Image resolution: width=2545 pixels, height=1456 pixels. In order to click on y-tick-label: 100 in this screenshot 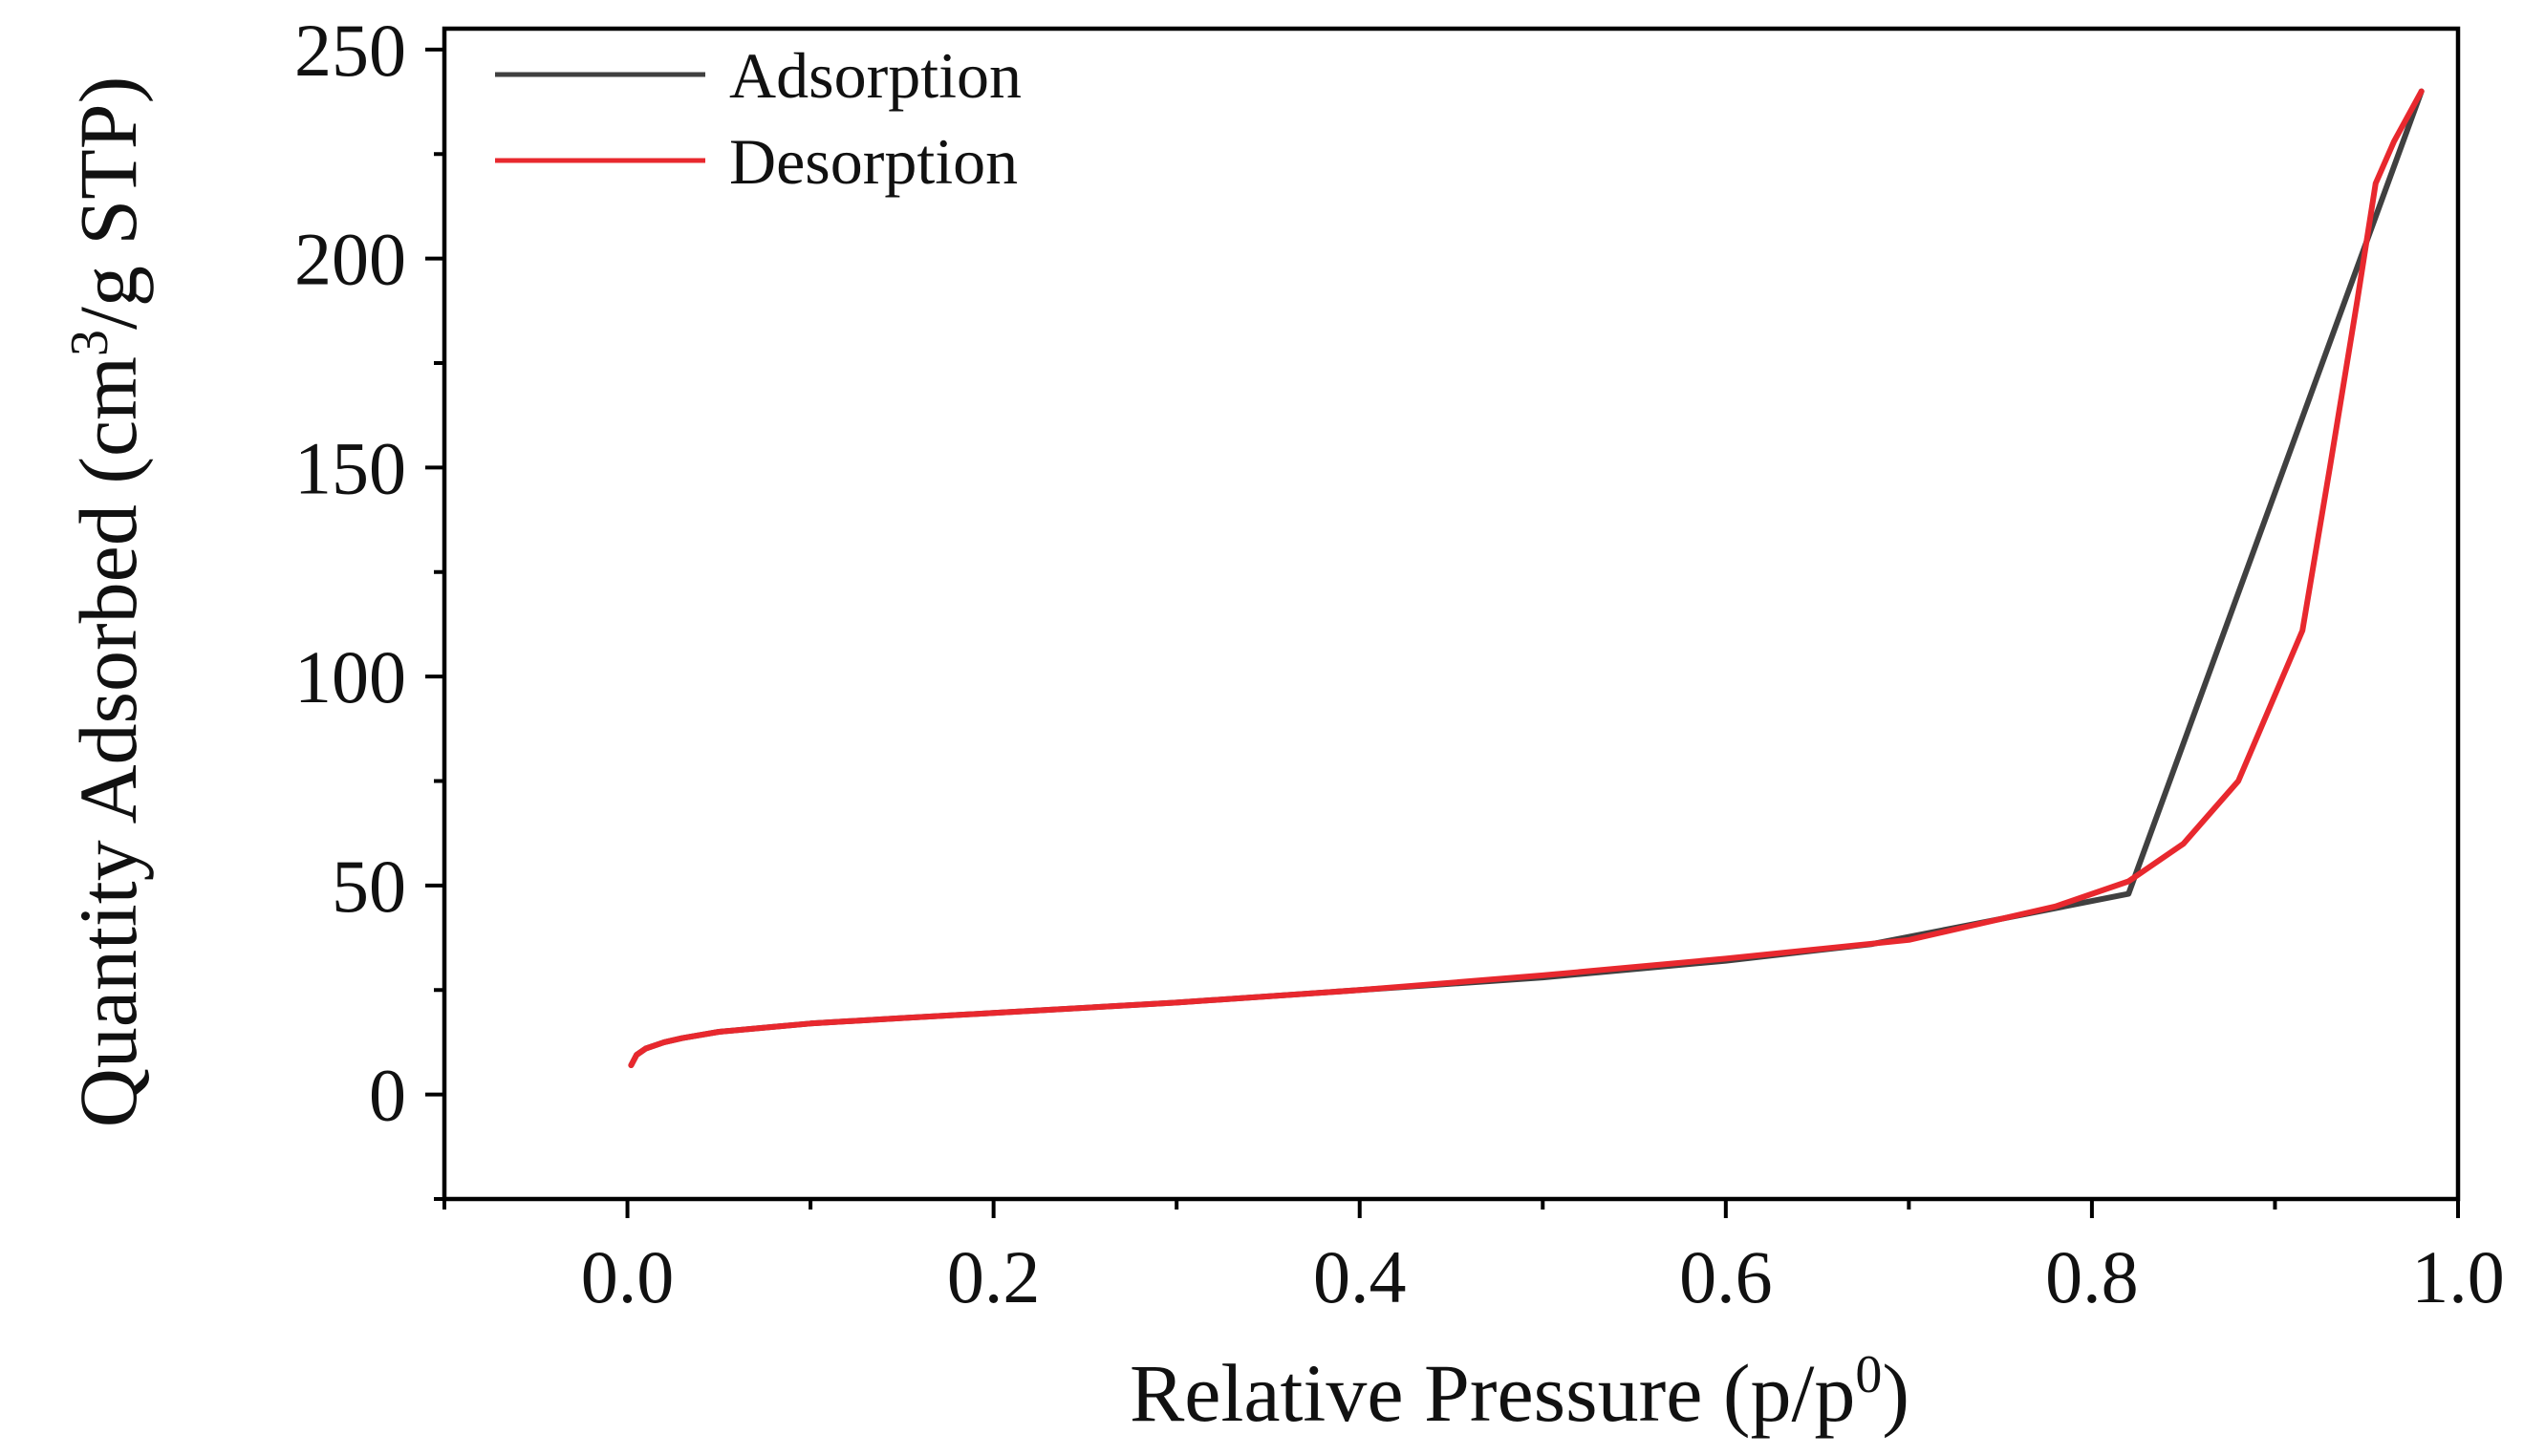, I will do `click(350, 676)`.